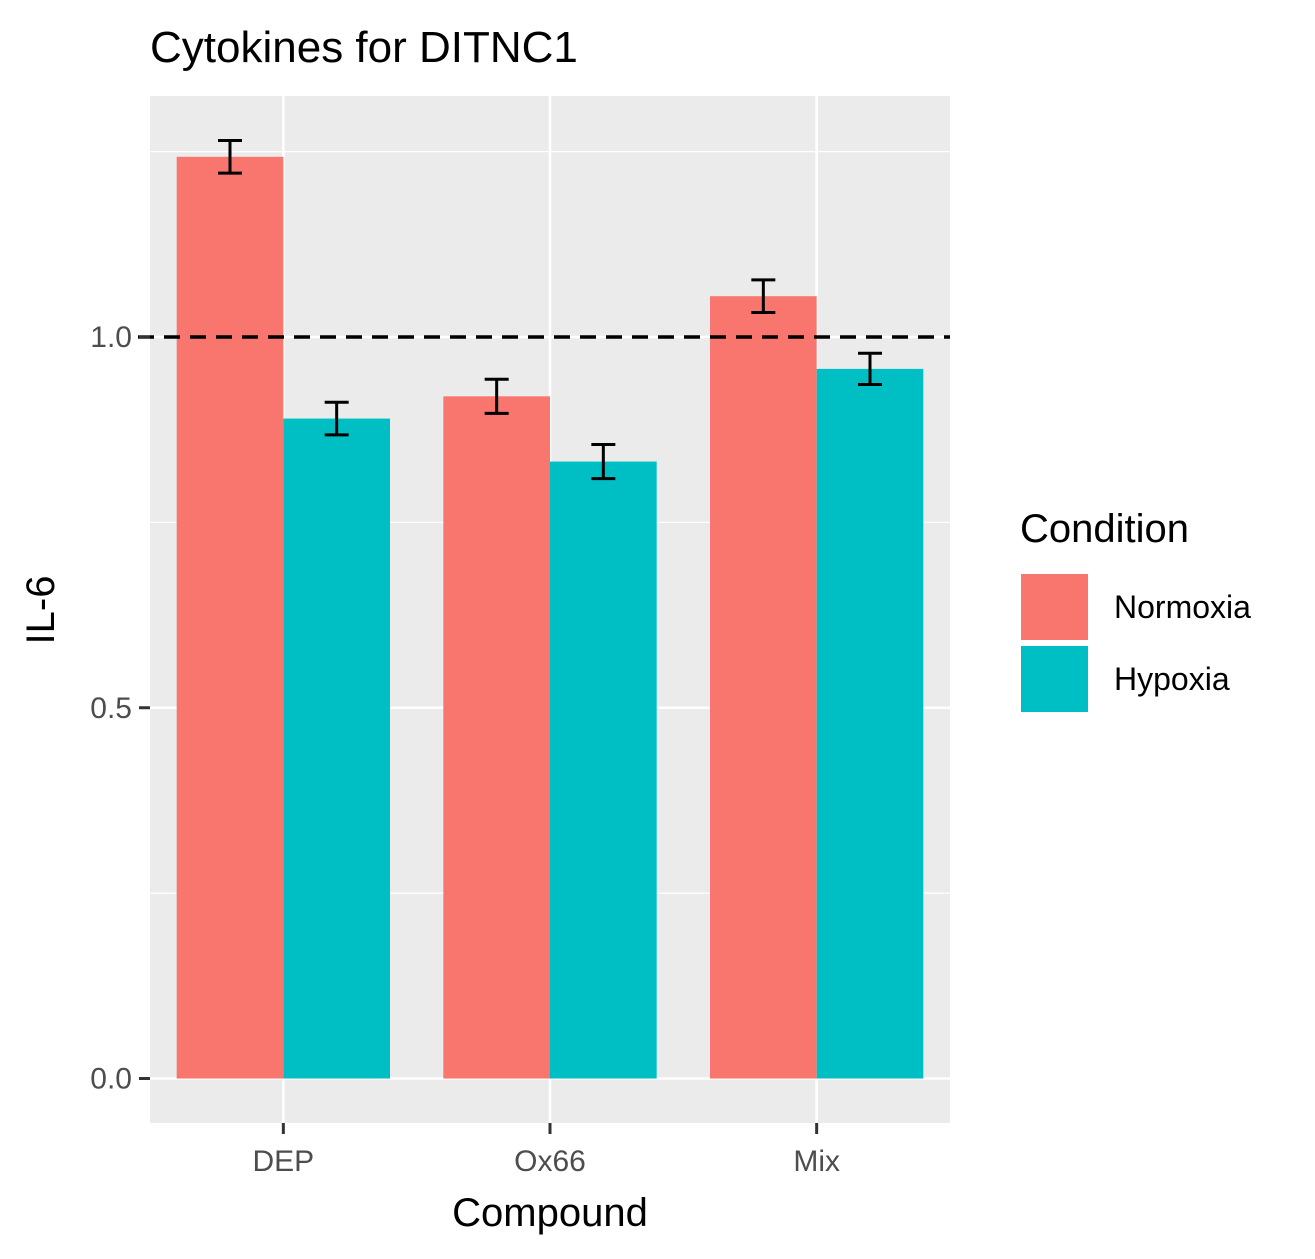 This screenshot has width=1315, height=1259. I want to click on error-bars, so click(550, 309).